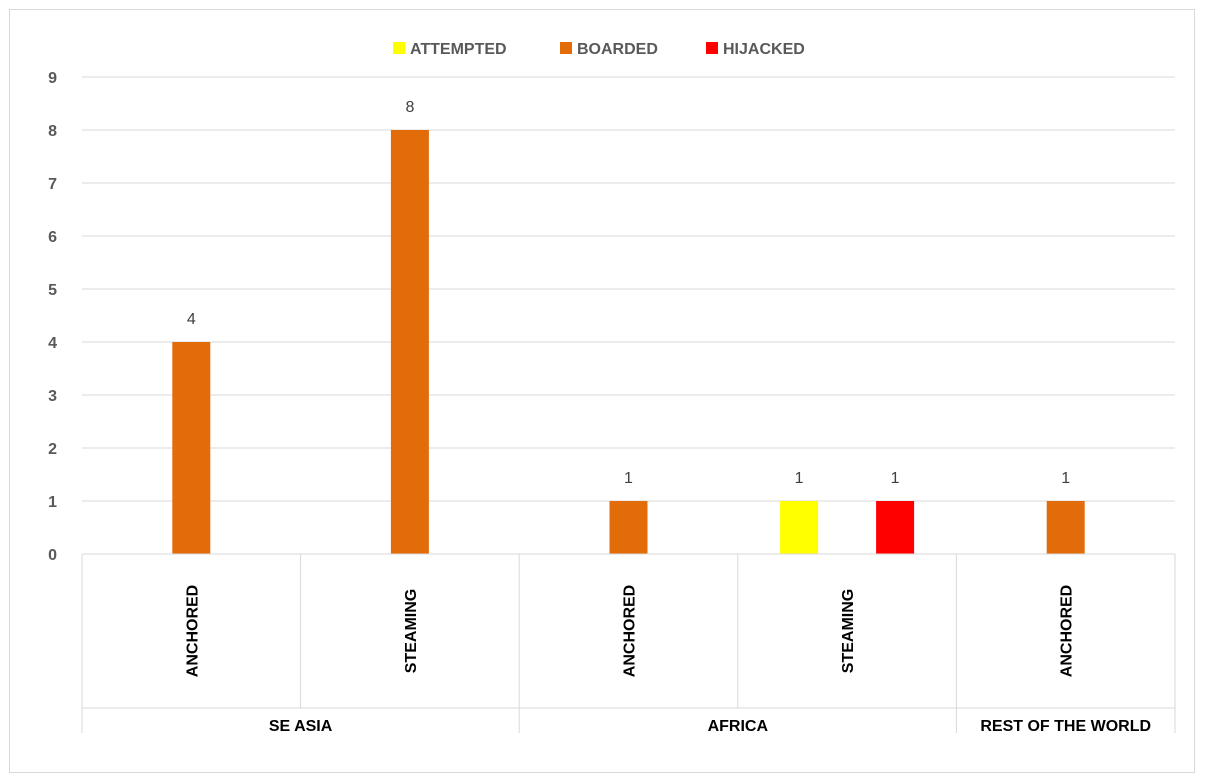  I want to click on x-group-label: AFRICA, so click(738, 726).